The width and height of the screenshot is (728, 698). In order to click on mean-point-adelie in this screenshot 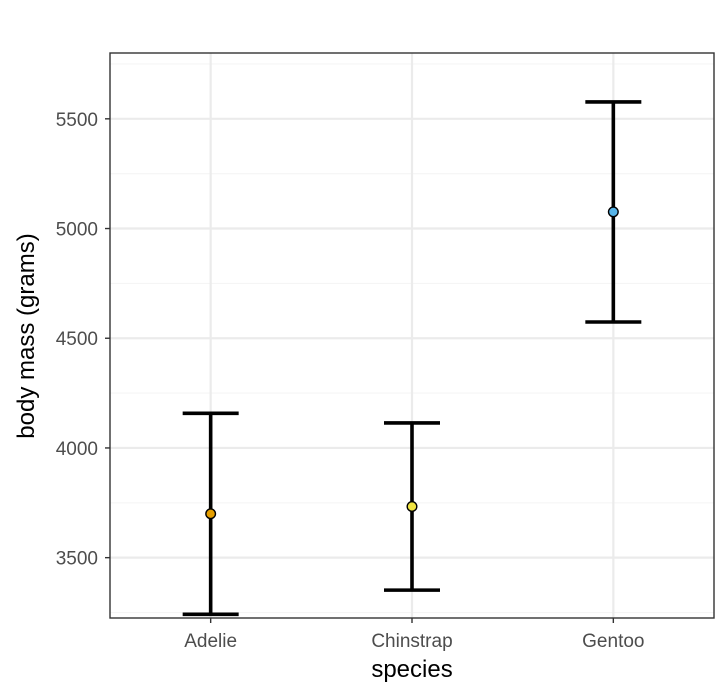, I will do `click(211, 514)`.